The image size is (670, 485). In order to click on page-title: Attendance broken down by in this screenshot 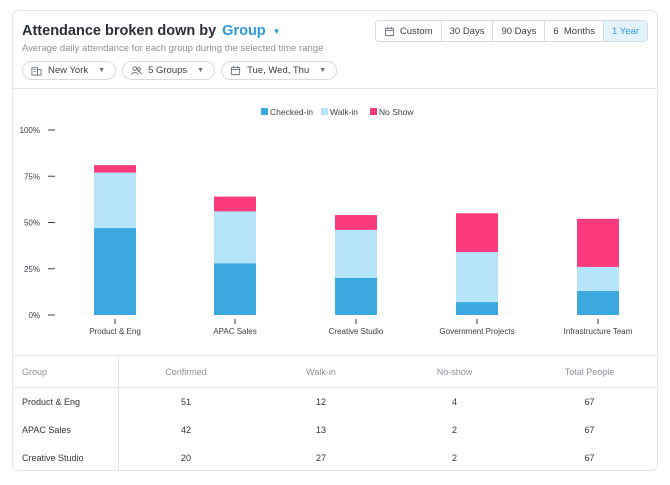, I will do `click(119, 31)`.